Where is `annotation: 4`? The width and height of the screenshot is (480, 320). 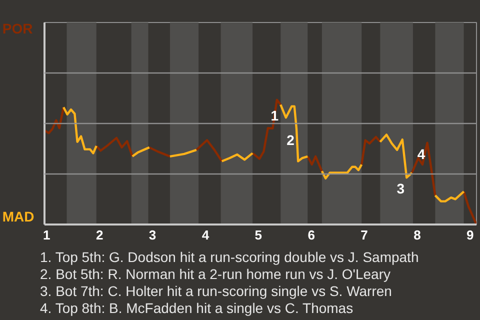
annotation: 4 is located at coordinates (421, 154).